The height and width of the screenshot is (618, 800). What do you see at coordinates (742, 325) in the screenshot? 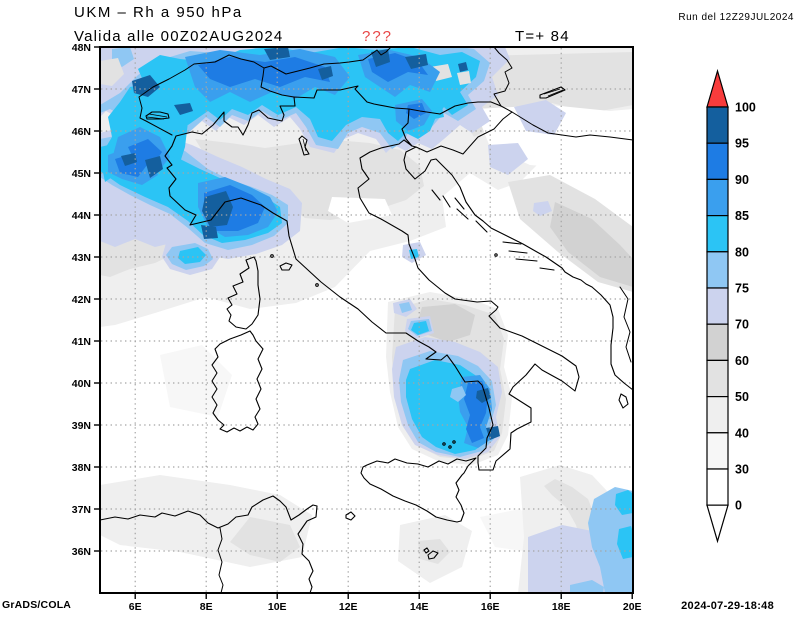
I see `colorbar-label: 70` at bounding box center [742, 325].